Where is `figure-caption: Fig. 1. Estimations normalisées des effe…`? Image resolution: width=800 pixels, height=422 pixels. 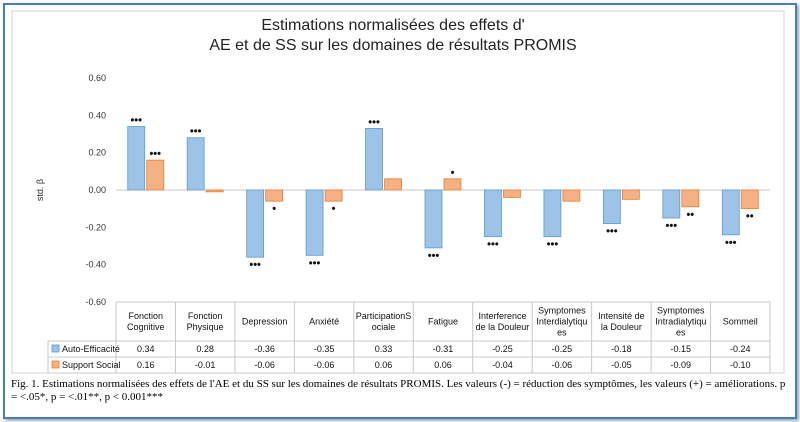 figure-caption: Fig. 1. Estimations normalisées des effe… is located at coordinates (398, 390).